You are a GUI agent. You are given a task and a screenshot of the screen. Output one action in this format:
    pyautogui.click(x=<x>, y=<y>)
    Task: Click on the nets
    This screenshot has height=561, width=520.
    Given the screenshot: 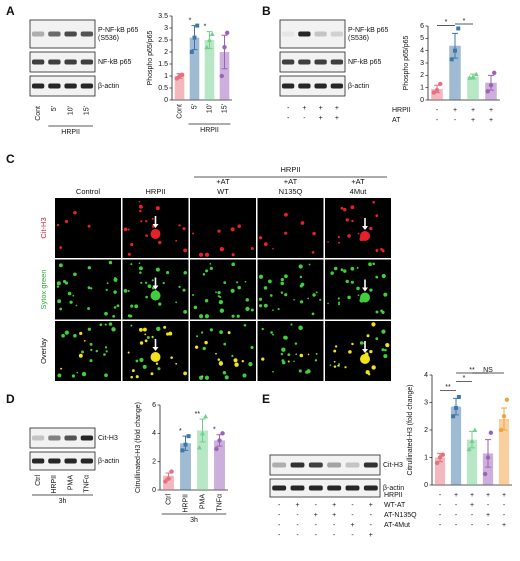 What is the action you would take?
    pyautogui.click(x=365, y=297)
    